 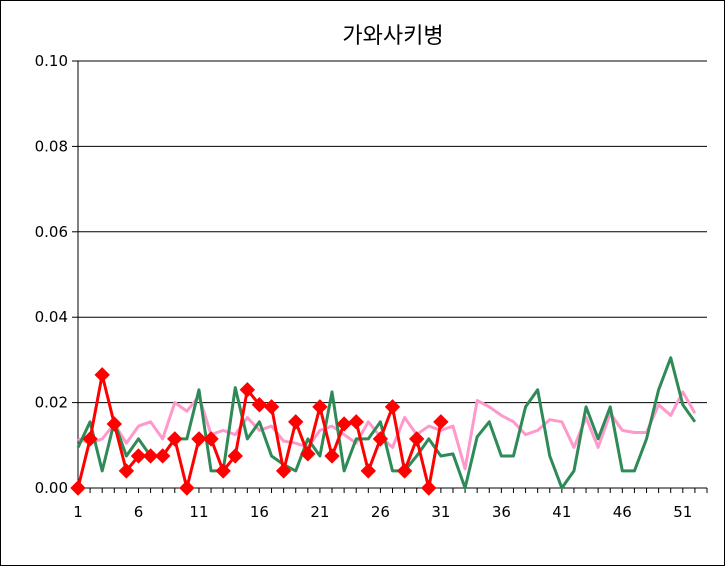 What do you see at coordinates (319, 512) in the screenshot?
I see `x-tick-label: 21` at bounding box center [319, 512].